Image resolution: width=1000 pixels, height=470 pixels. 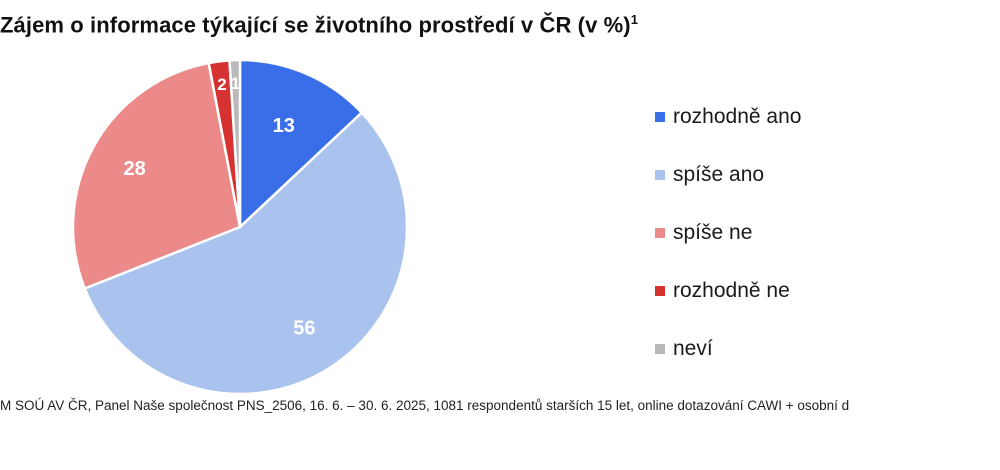 What do you see at coordinates (235, 143) in the screenshot?
I see `pie-slice-neví` at bounding box center [235, 143].